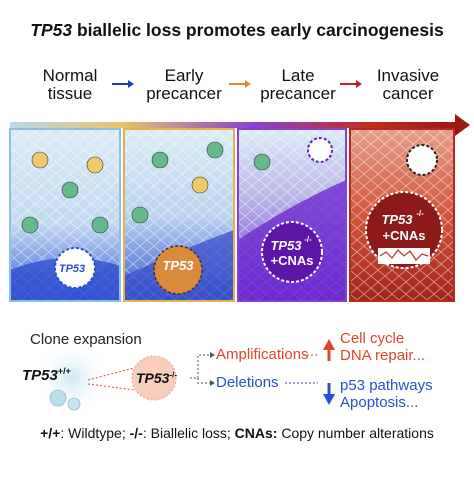  What do you see at coordinates (397, 219) in the screenshot?
I see `p4-clone-gene: TP53` at bounding box center [397, 219].